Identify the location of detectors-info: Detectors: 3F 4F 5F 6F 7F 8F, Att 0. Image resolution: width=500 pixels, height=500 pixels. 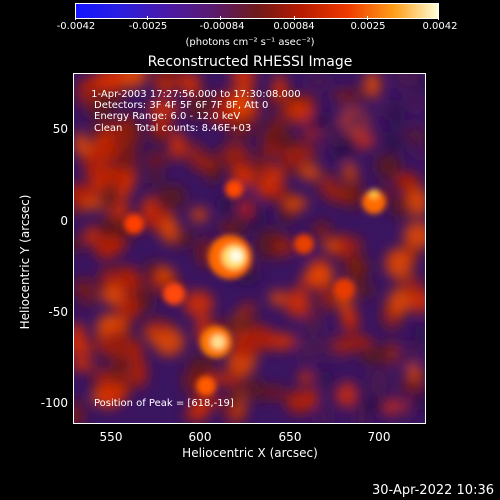
(181, 105).